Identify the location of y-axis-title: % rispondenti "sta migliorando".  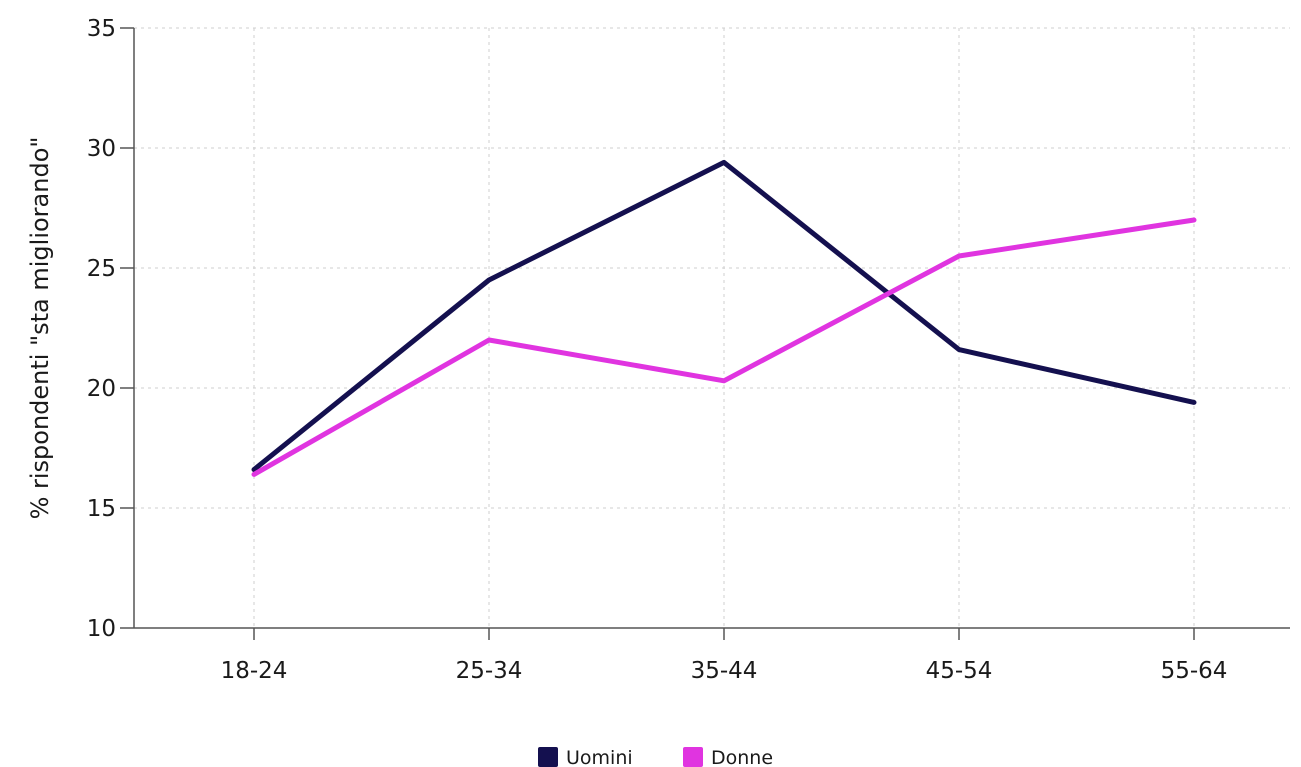
(40, 328).